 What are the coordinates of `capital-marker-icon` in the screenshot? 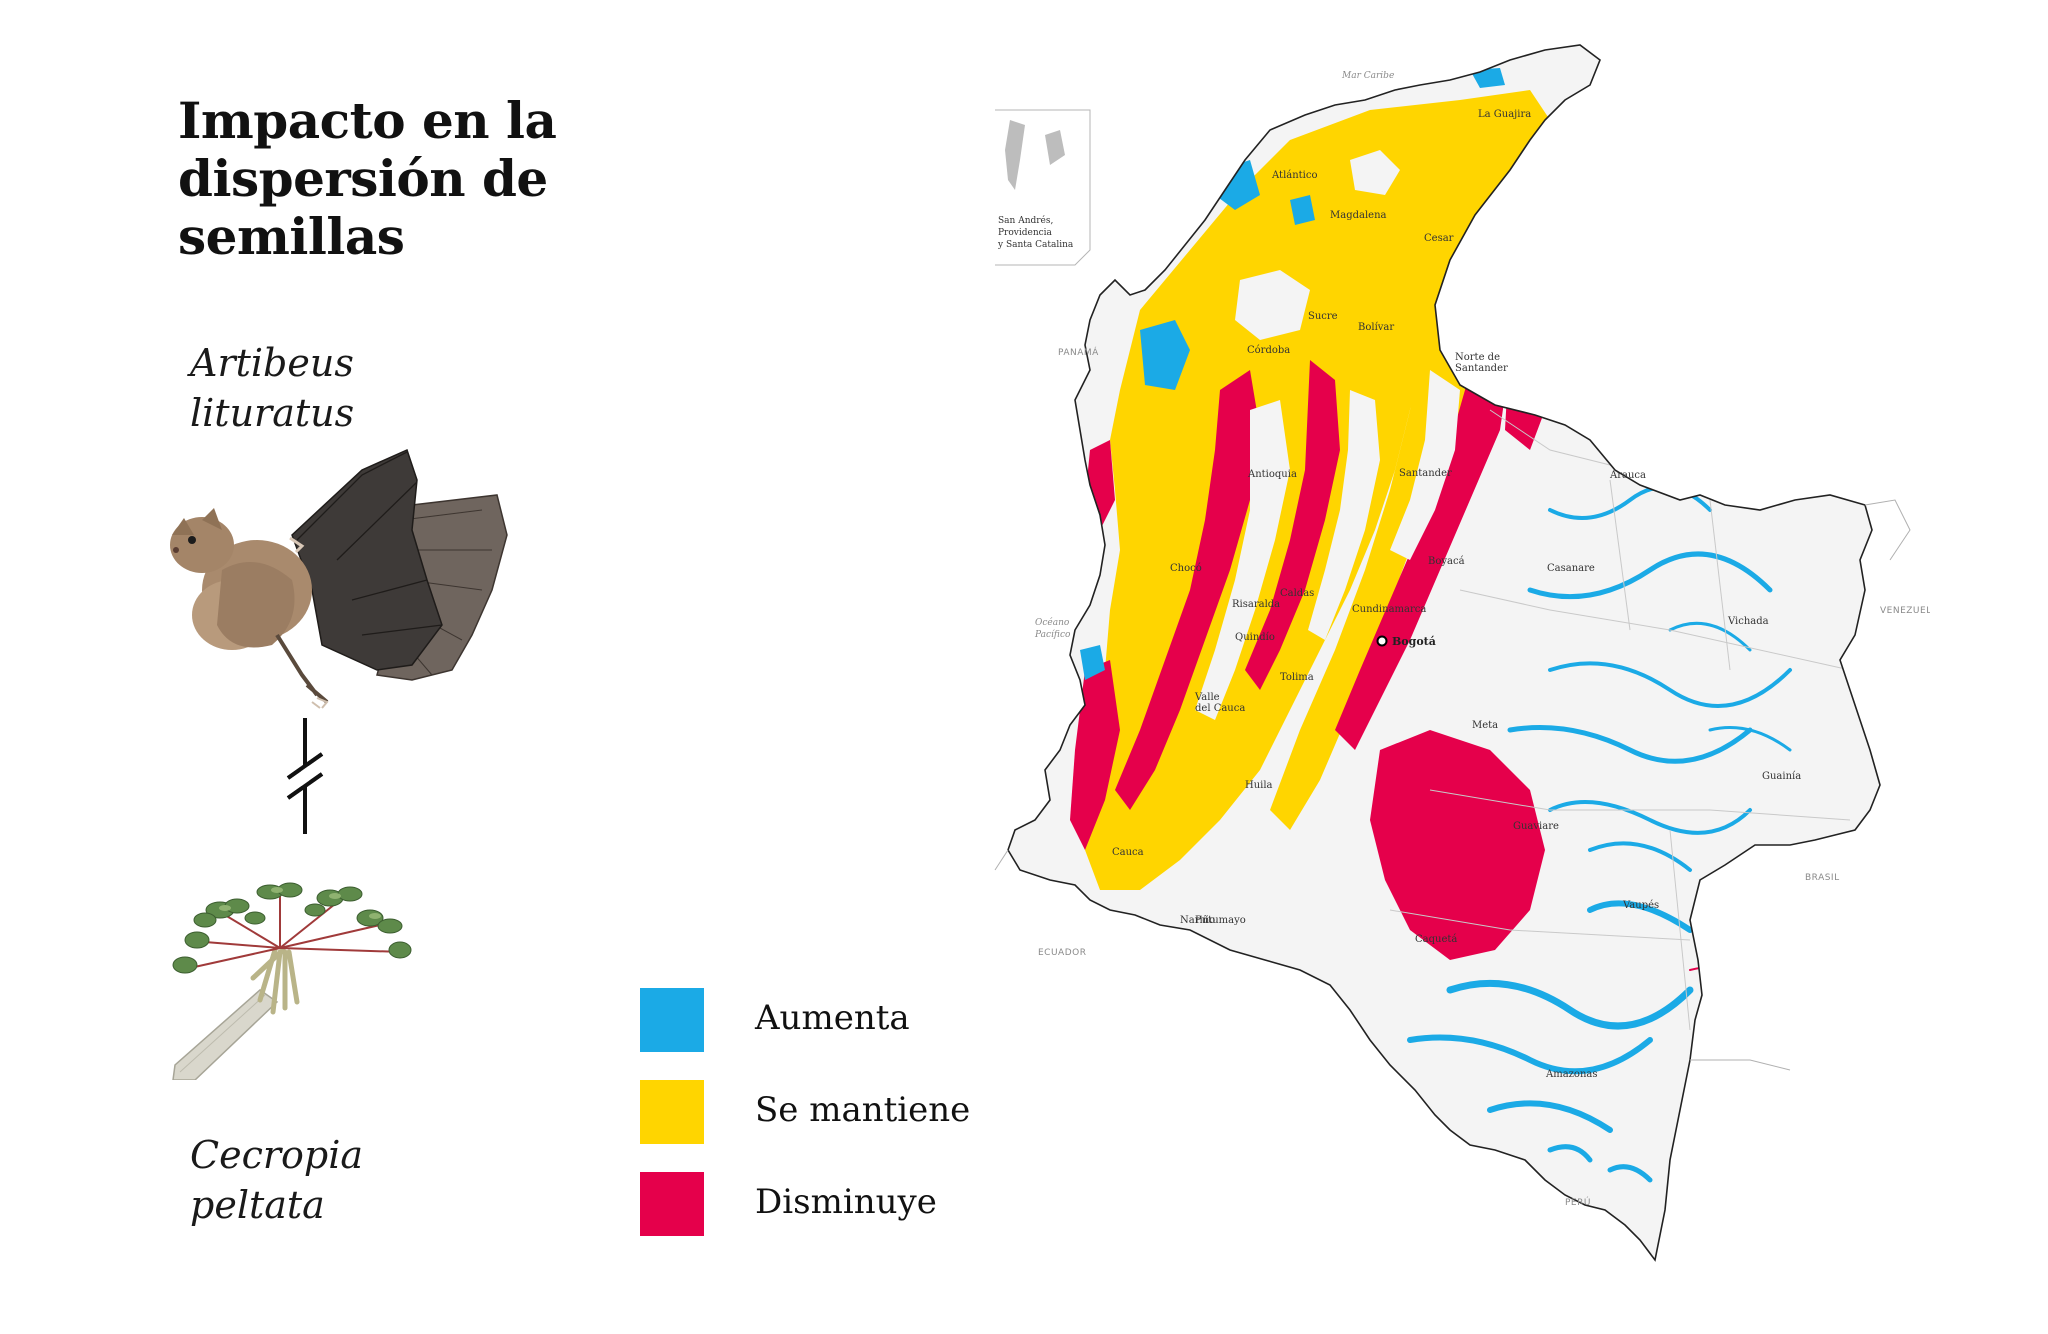 It's located at (1382, 641).